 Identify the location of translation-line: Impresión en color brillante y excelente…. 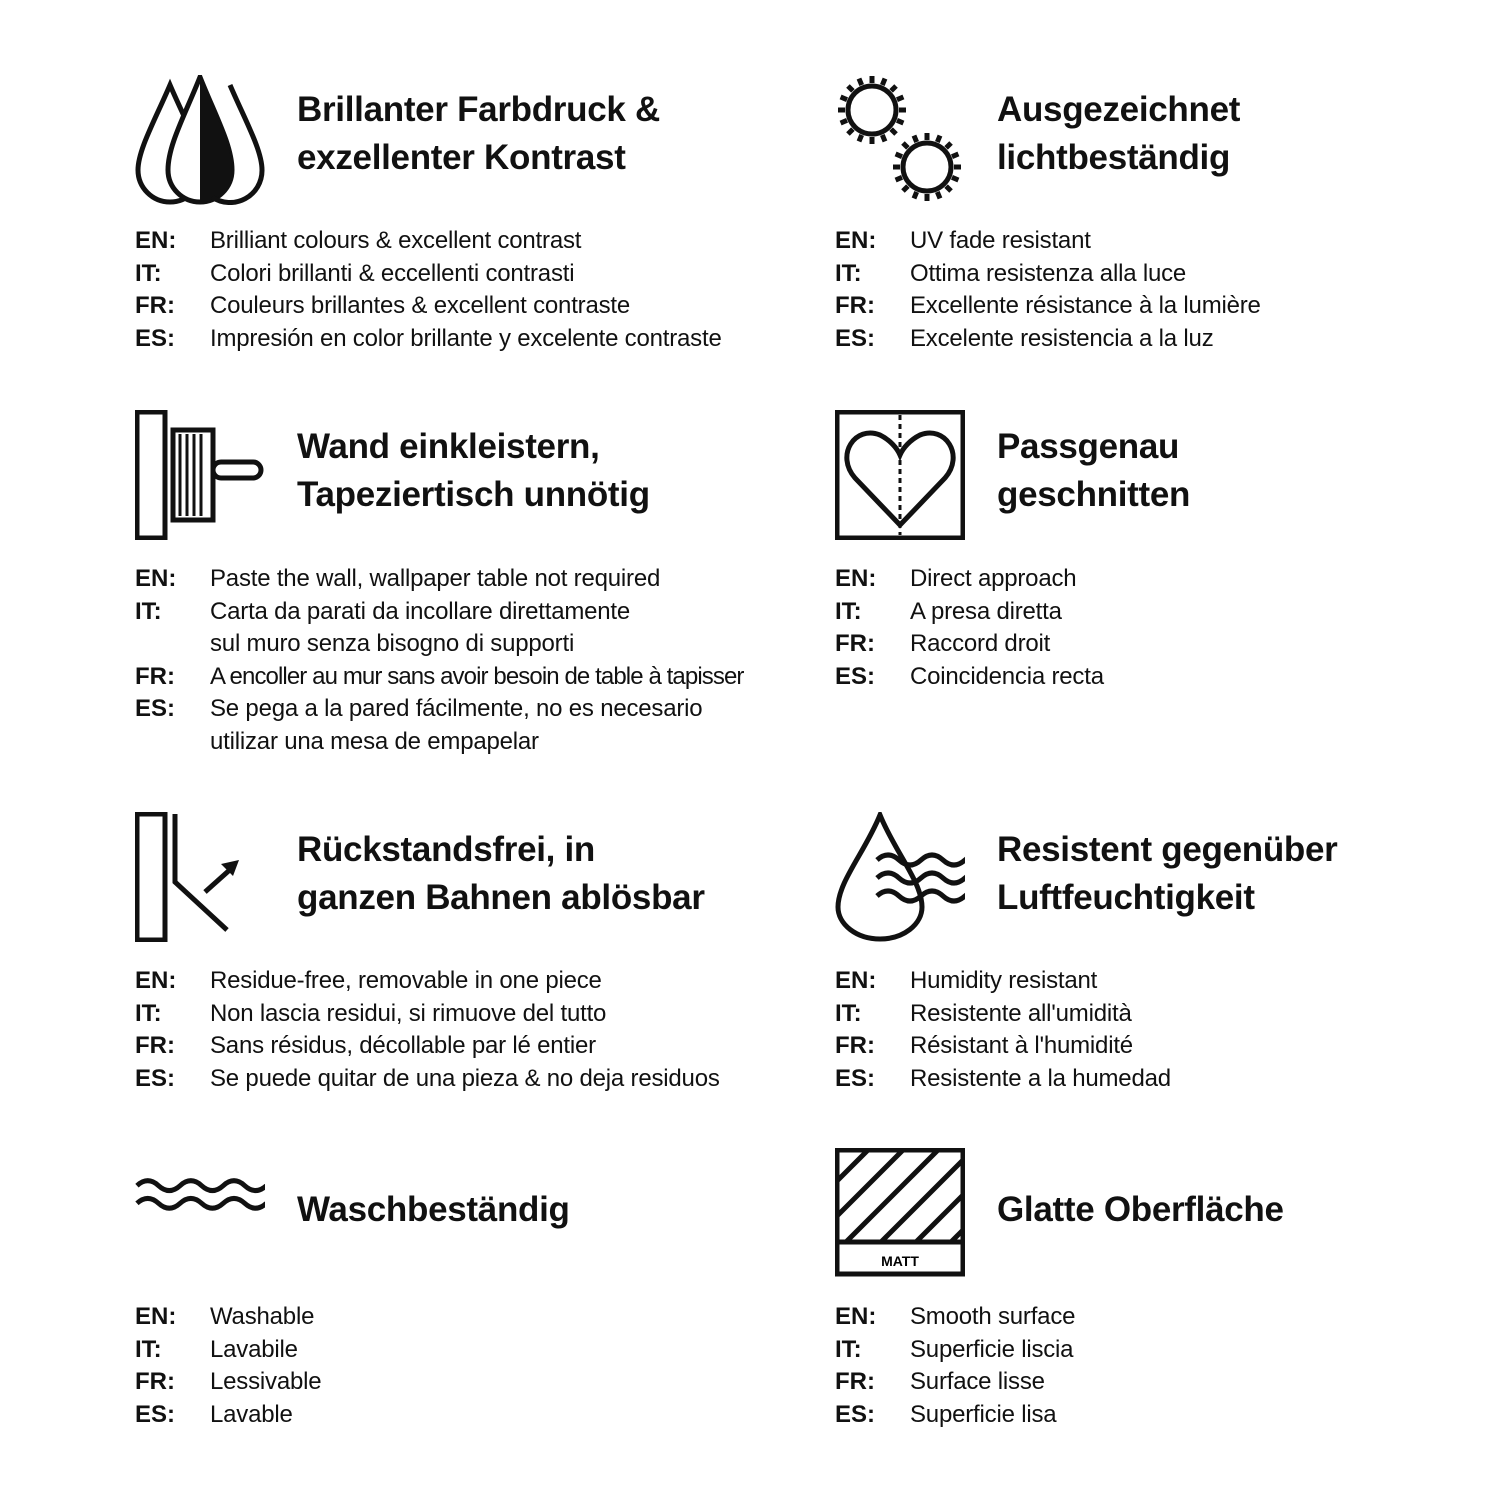
(466, 338).